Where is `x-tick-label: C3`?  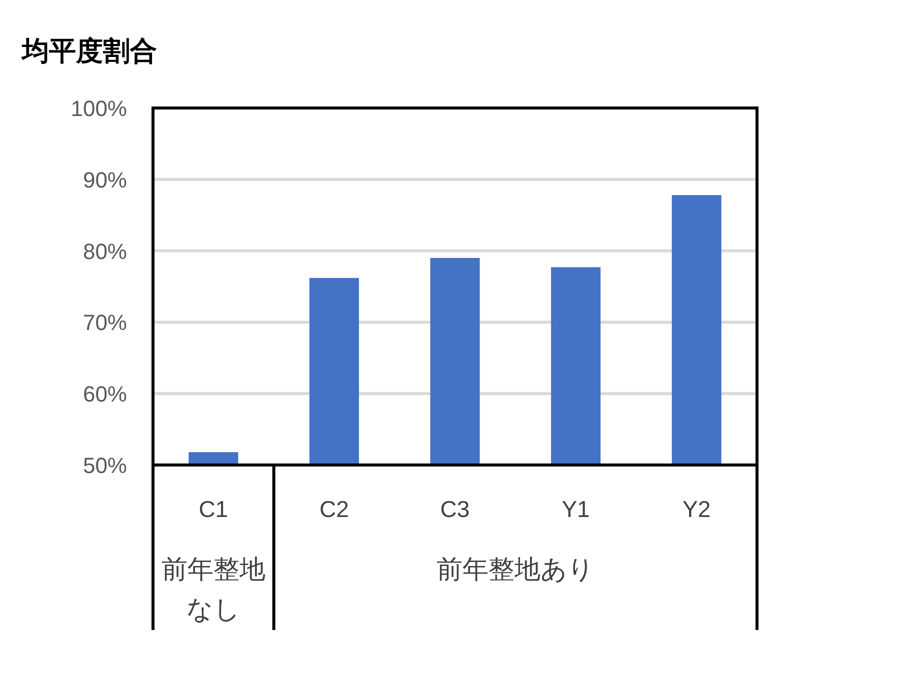 x-tick-label: C3 is located at coordinates (455, 509).